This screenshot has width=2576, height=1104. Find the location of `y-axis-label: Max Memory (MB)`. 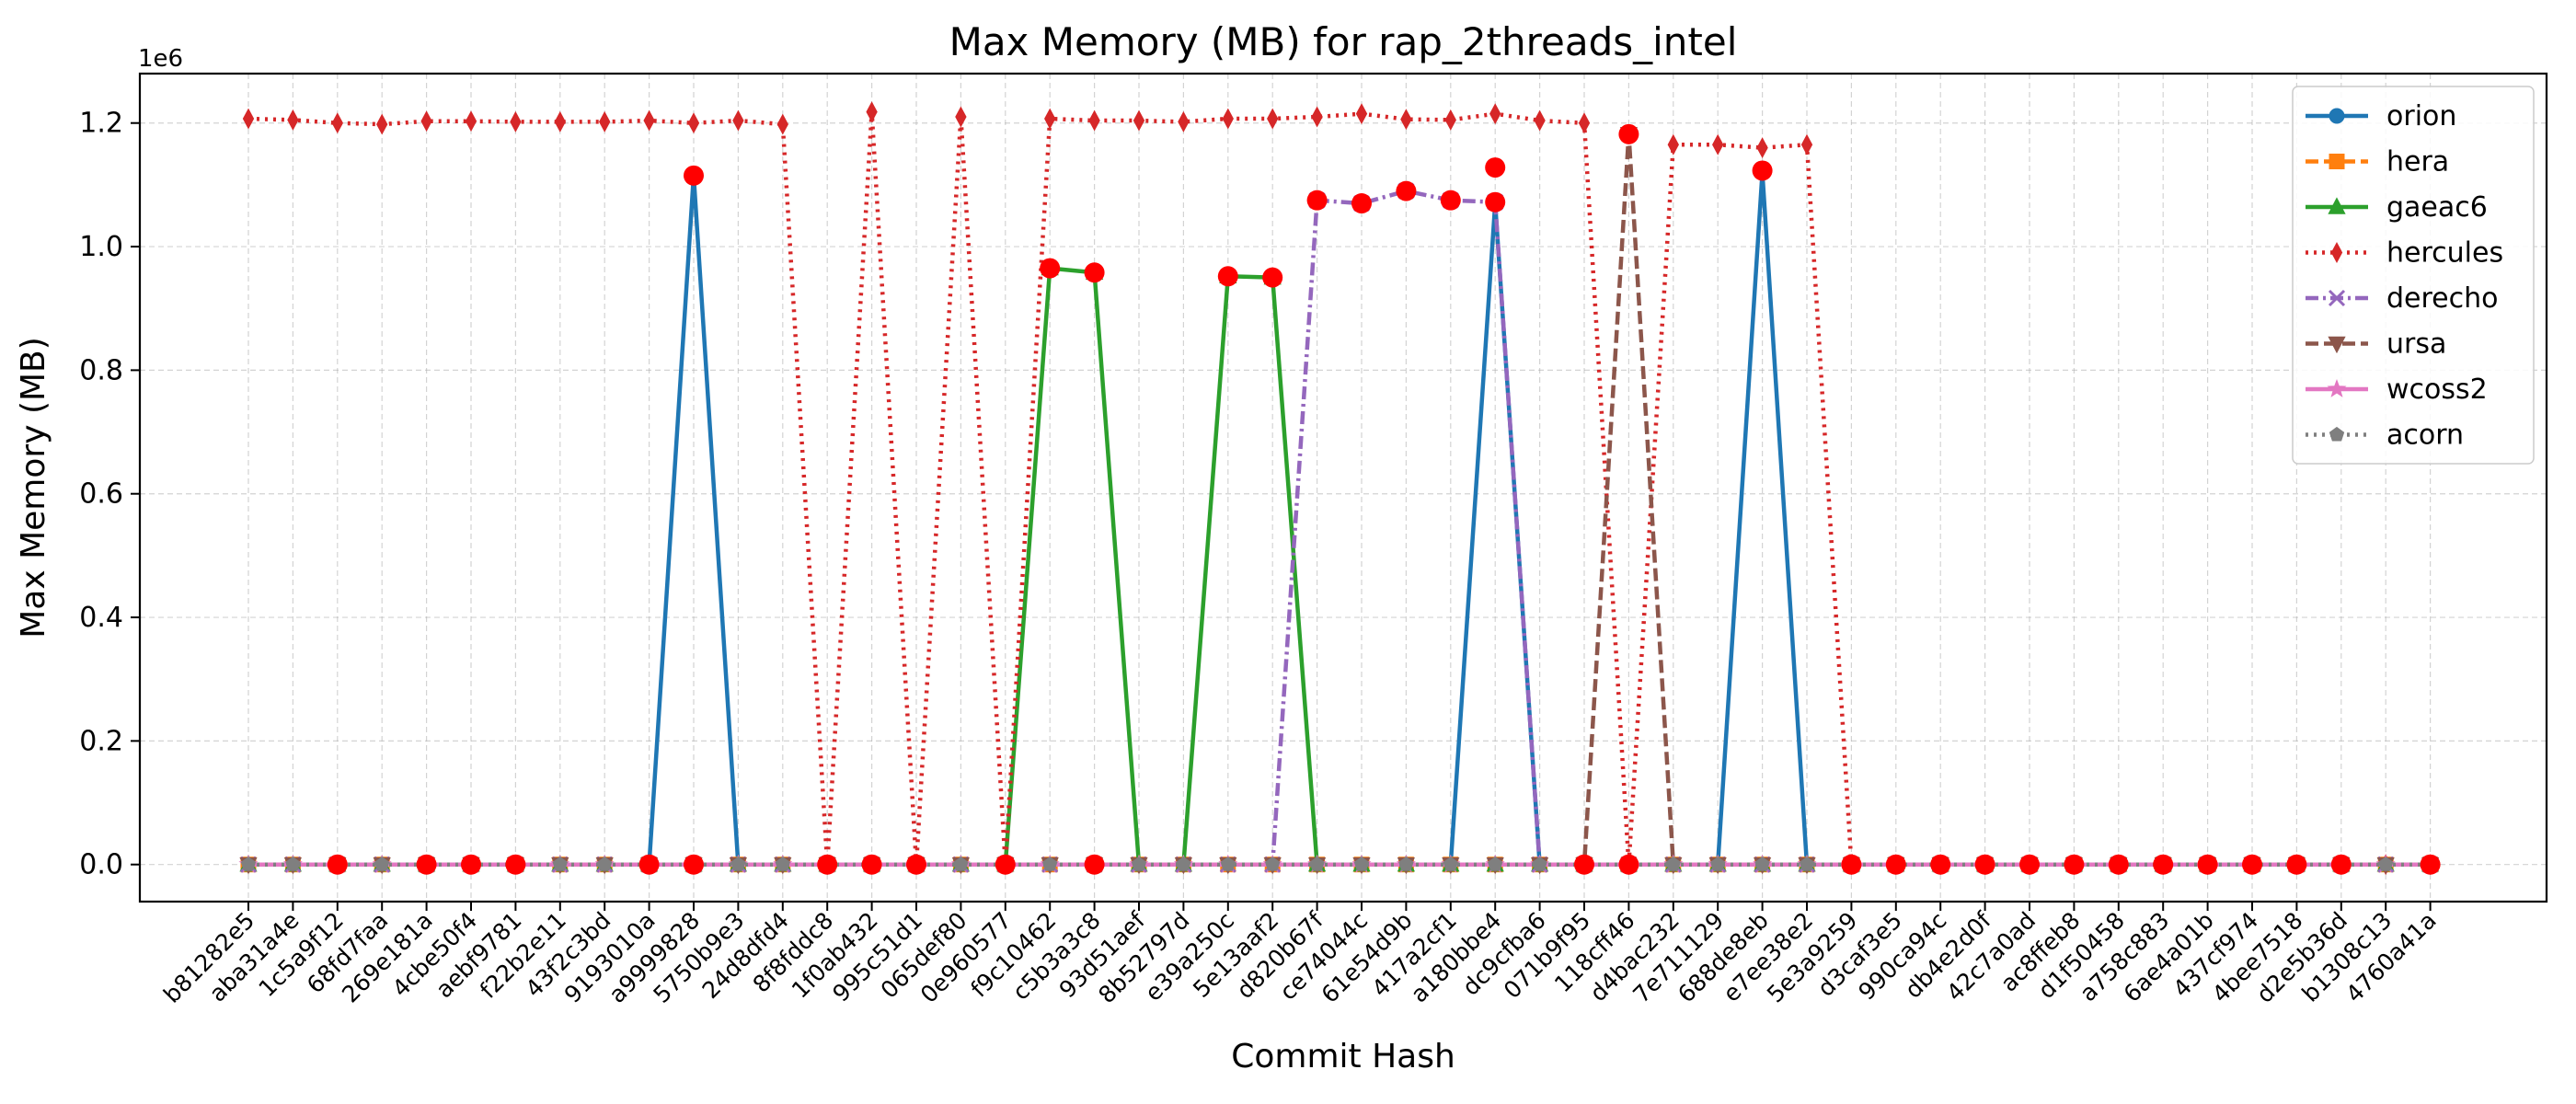

y-axis-label: Max Memory (MB) is located at coordinates (33, 487).